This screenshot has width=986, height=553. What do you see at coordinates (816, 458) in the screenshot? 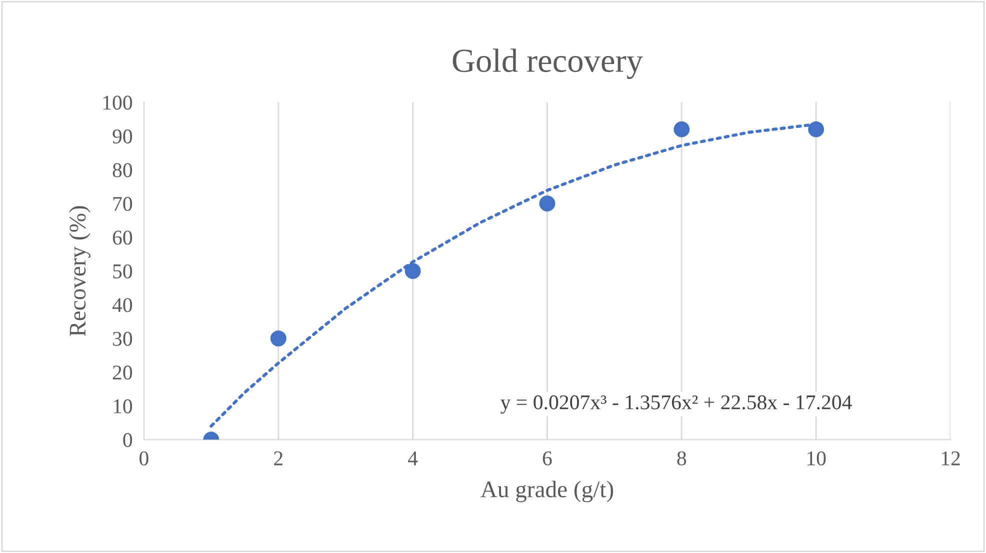
I see `x-tick-label: 10` at bounding box center [816, 458].